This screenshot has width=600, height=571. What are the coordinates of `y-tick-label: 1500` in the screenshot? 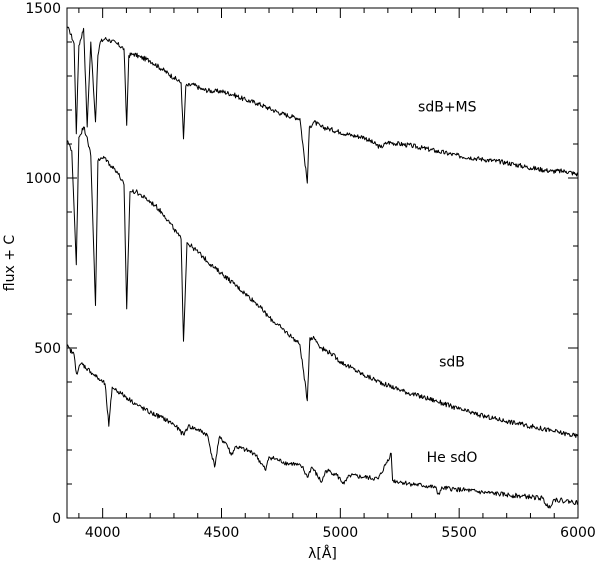 It's located at (43, 9).